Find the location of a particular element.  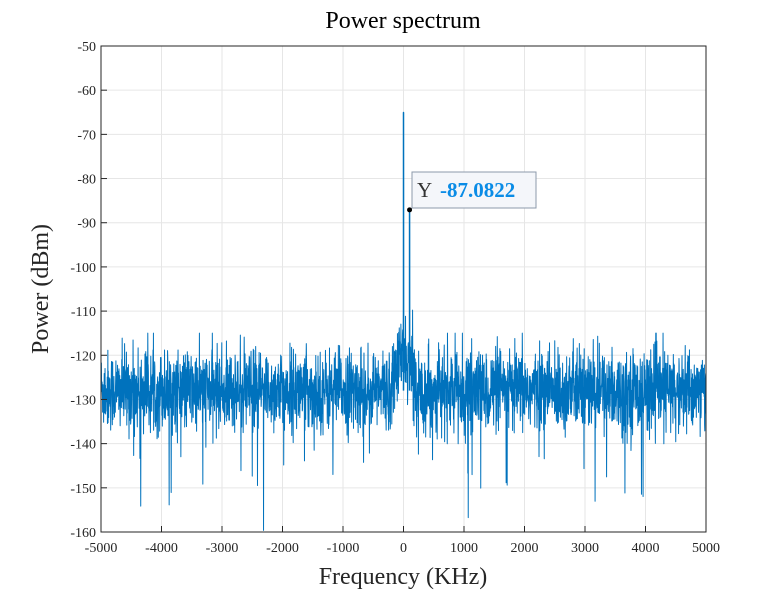

y-axis-title: Power (dBm) is located at coordinates (41, 289).